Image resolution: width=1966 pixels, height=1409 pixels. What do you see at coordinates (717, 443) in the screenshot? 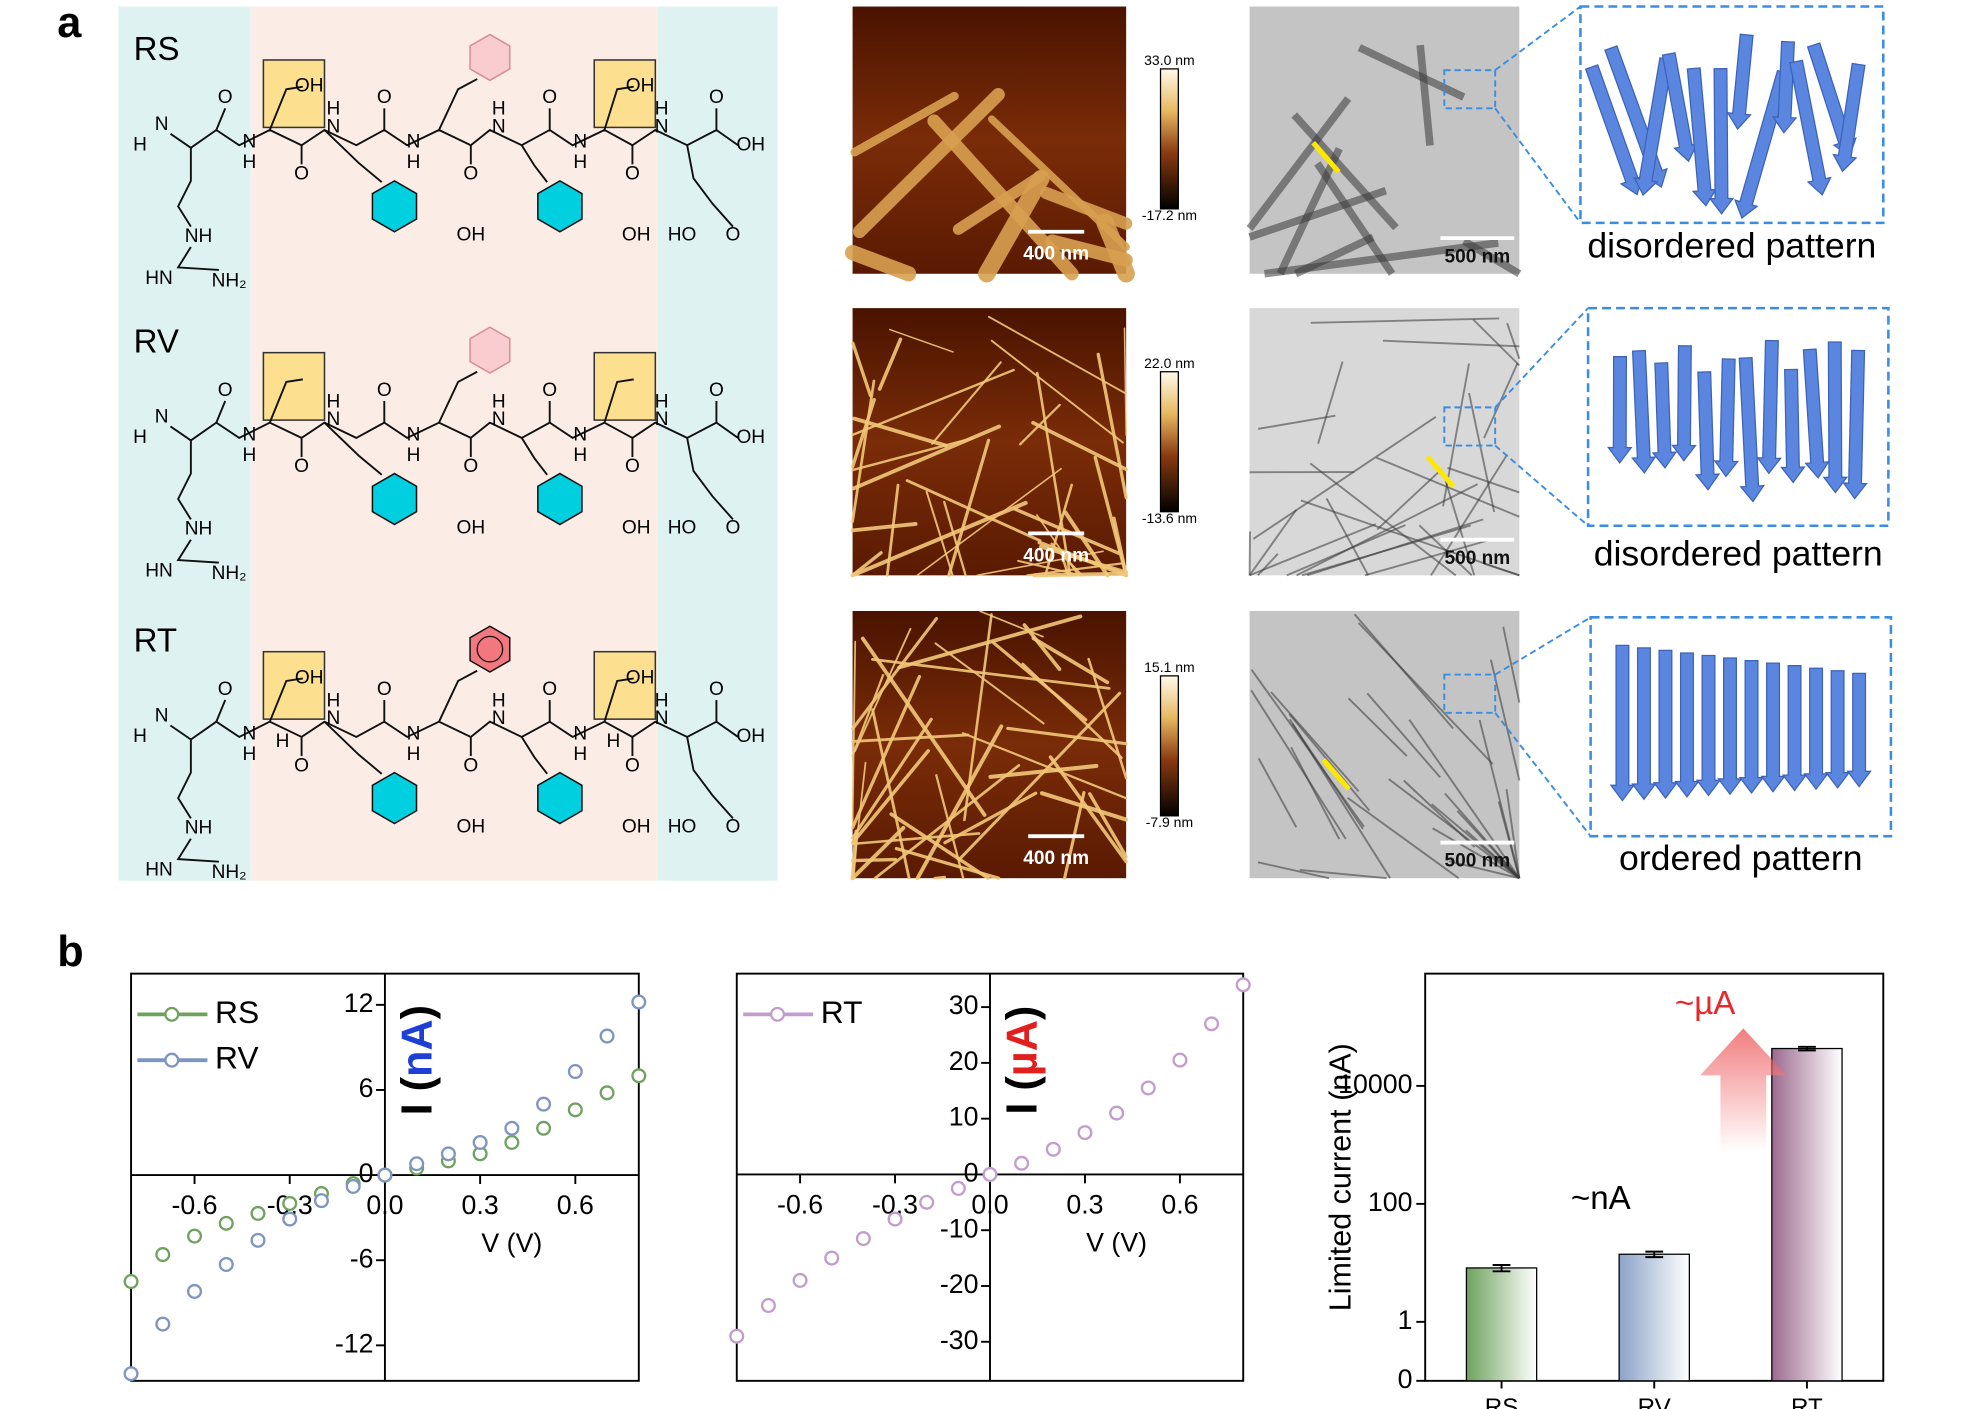
I see `terminal-background` at bounding box center [717, 443].